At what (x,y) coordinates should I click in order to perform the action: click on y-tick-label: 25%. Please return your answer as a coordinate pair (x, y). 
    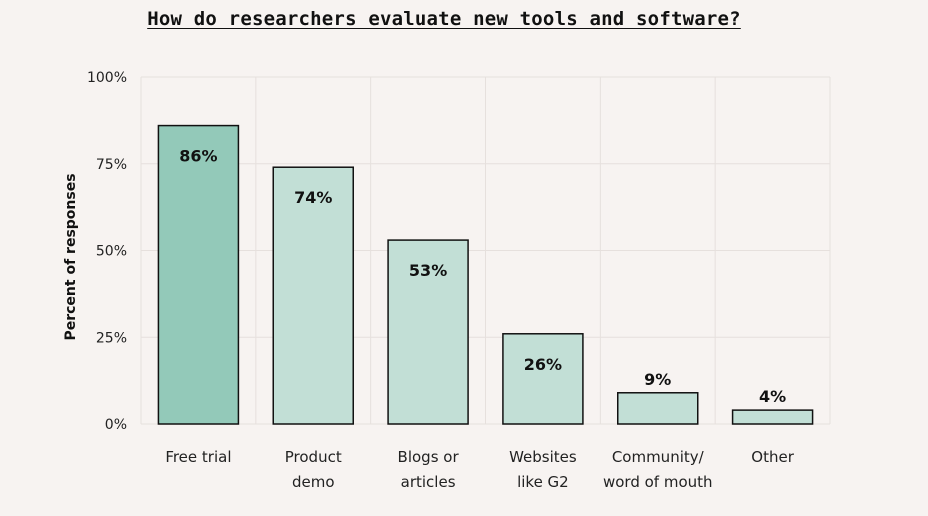
    Looking at the image, I should click on (111, 338).